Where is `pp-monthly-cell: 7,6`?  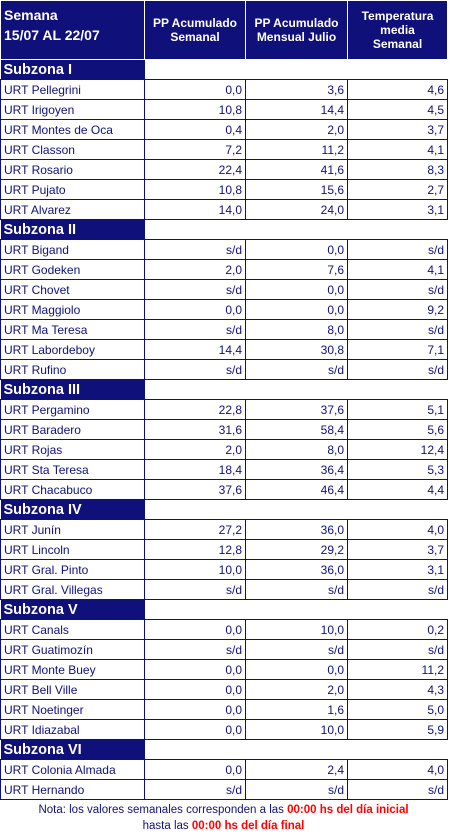 pp-monthly-cell: 7,6 is located at coordinates (296, 269).